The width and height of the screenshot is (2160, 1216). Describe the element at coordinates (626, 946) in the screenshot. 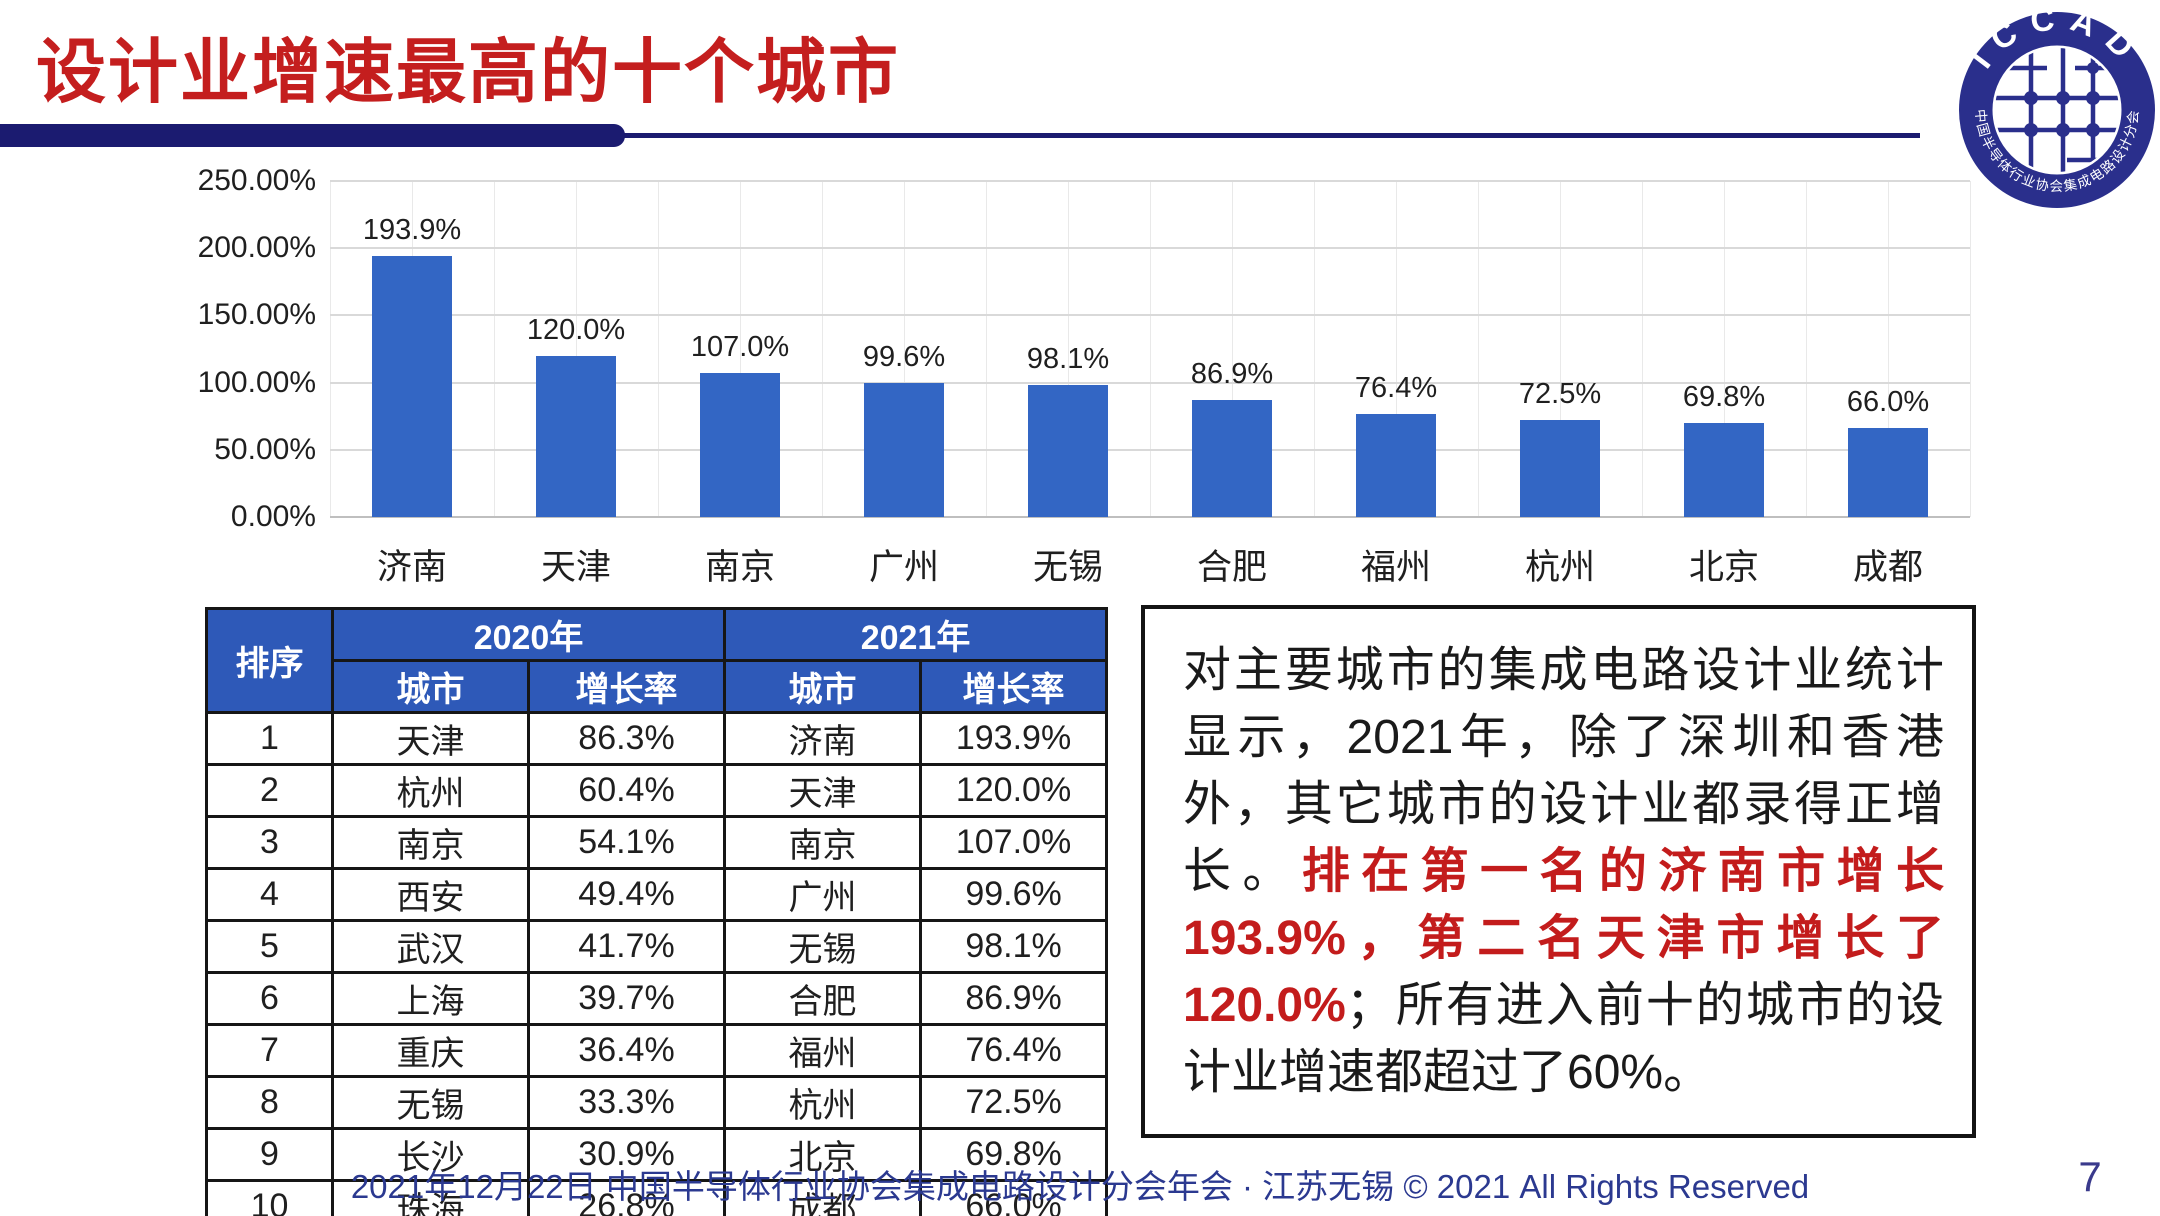

I see `cell-growth-2020: 41.7%` at that location.